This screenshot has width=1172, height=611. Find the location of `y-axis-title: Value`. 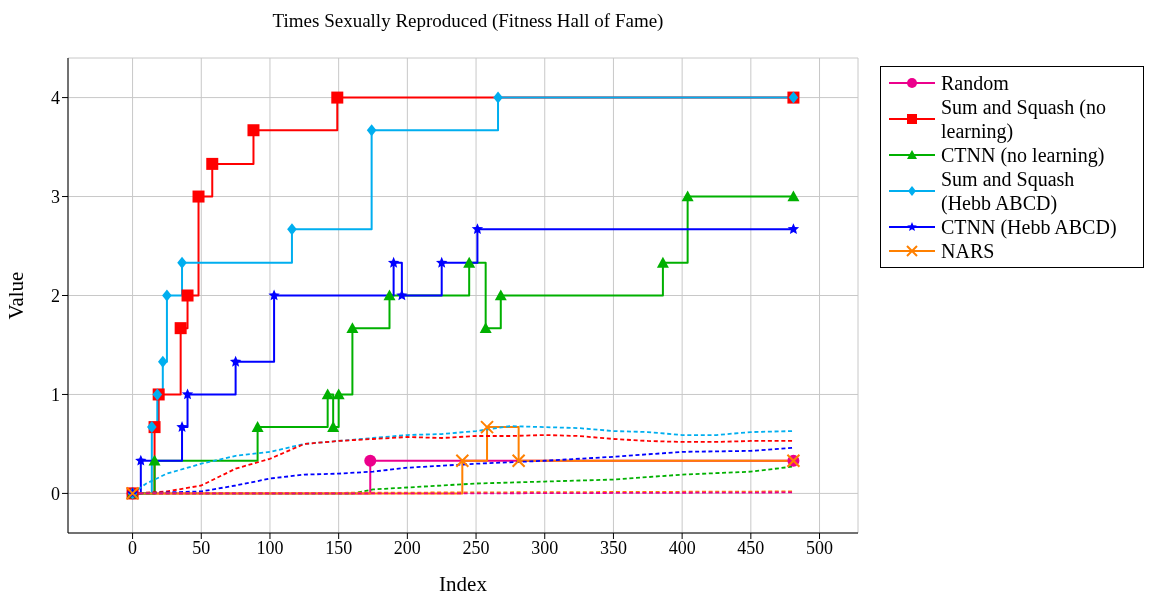

y-axis-title: Value is located at coordinates (16, 295).